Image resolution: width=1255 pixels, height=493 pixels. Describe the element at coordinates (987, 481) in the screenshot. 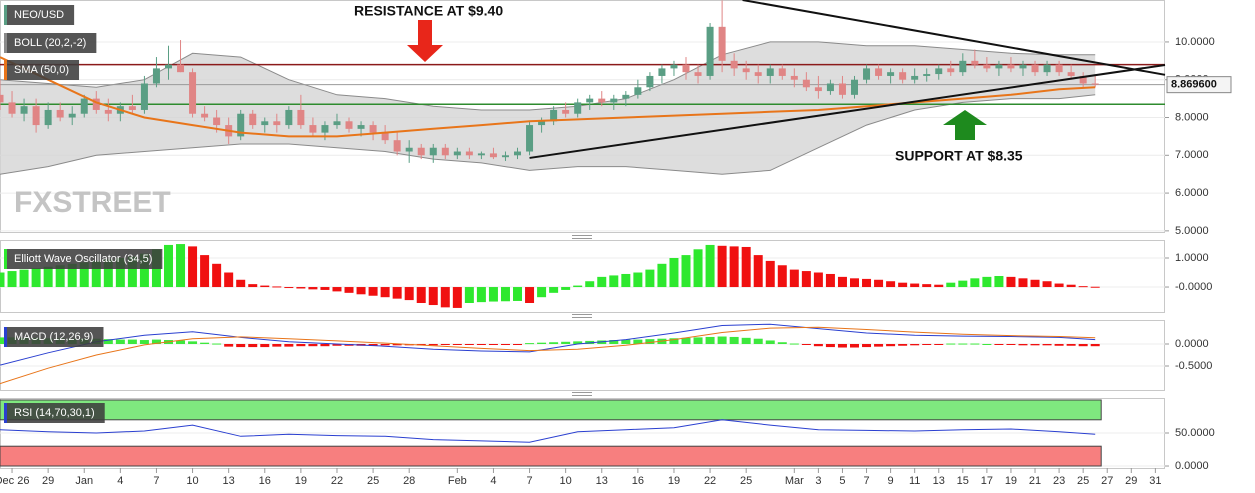

I see `x-tick-label: 17` at that location.